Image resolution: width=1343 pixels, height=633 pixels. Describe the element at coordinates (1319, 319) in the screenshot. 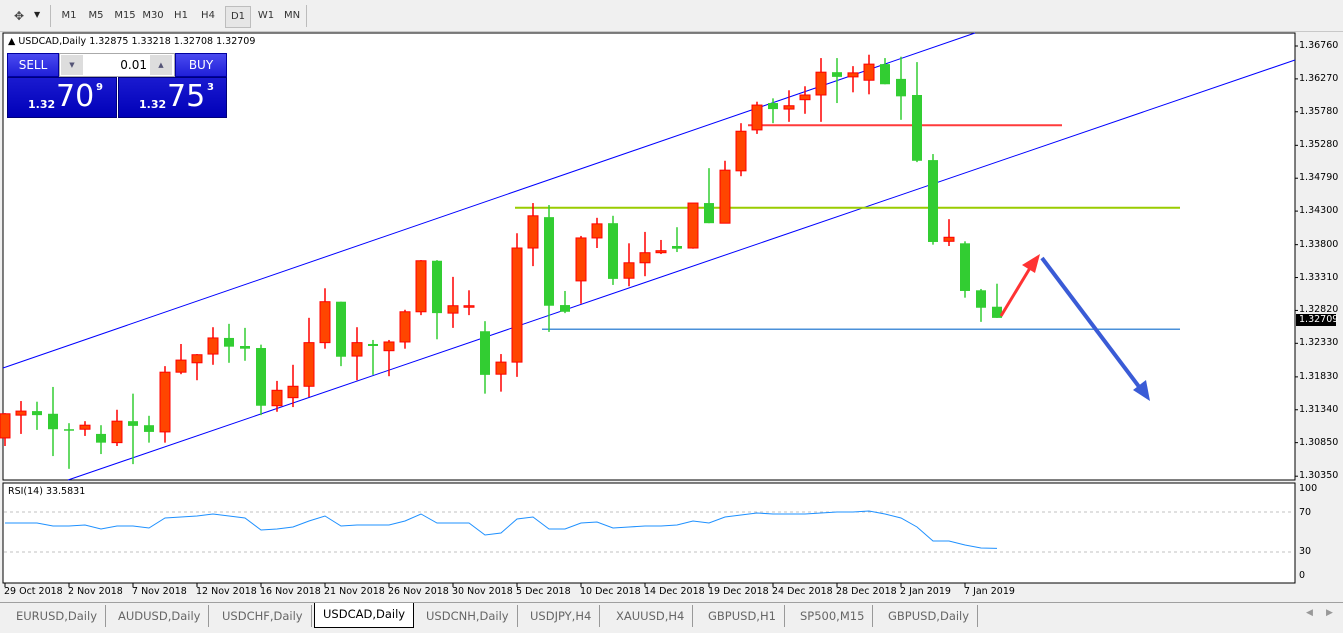

I see `current-price-label: 1.32709` at that location.